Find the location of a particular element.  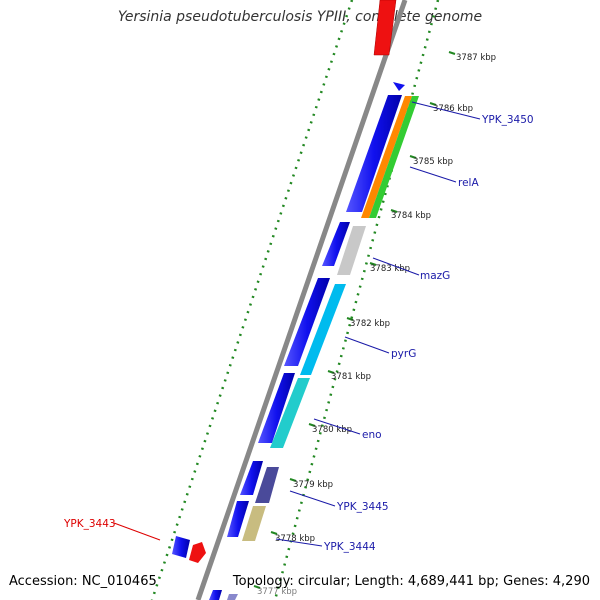

gene-label-mazG: mazG is located at coordinates (435, 276).